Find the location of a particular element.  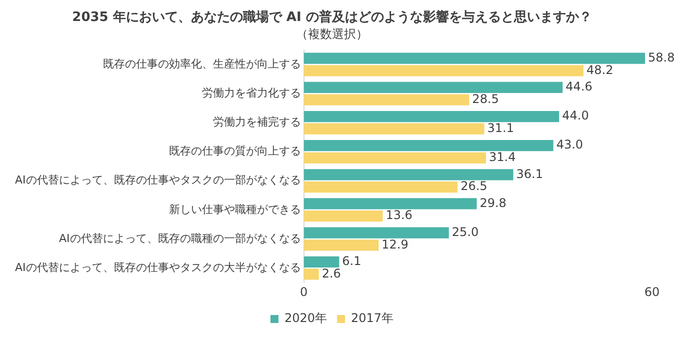

x-tick-label: 60 is located at coordinates (652, 291).